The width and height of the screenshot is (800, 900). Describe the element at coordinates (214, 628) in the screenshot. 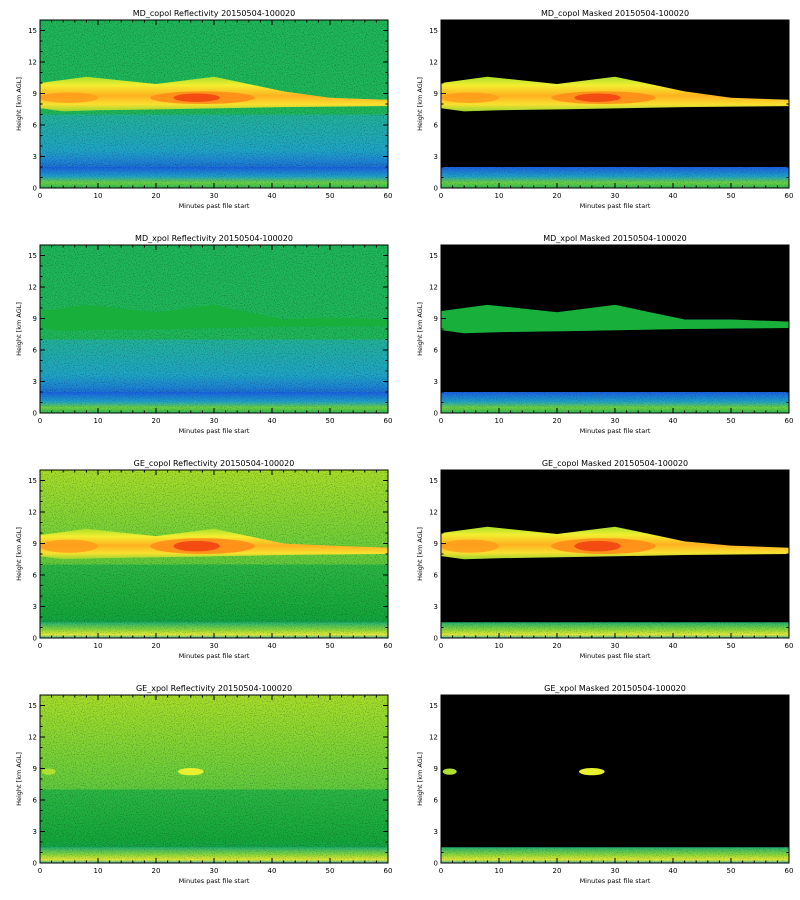

I see `surface-speckle` at that location.